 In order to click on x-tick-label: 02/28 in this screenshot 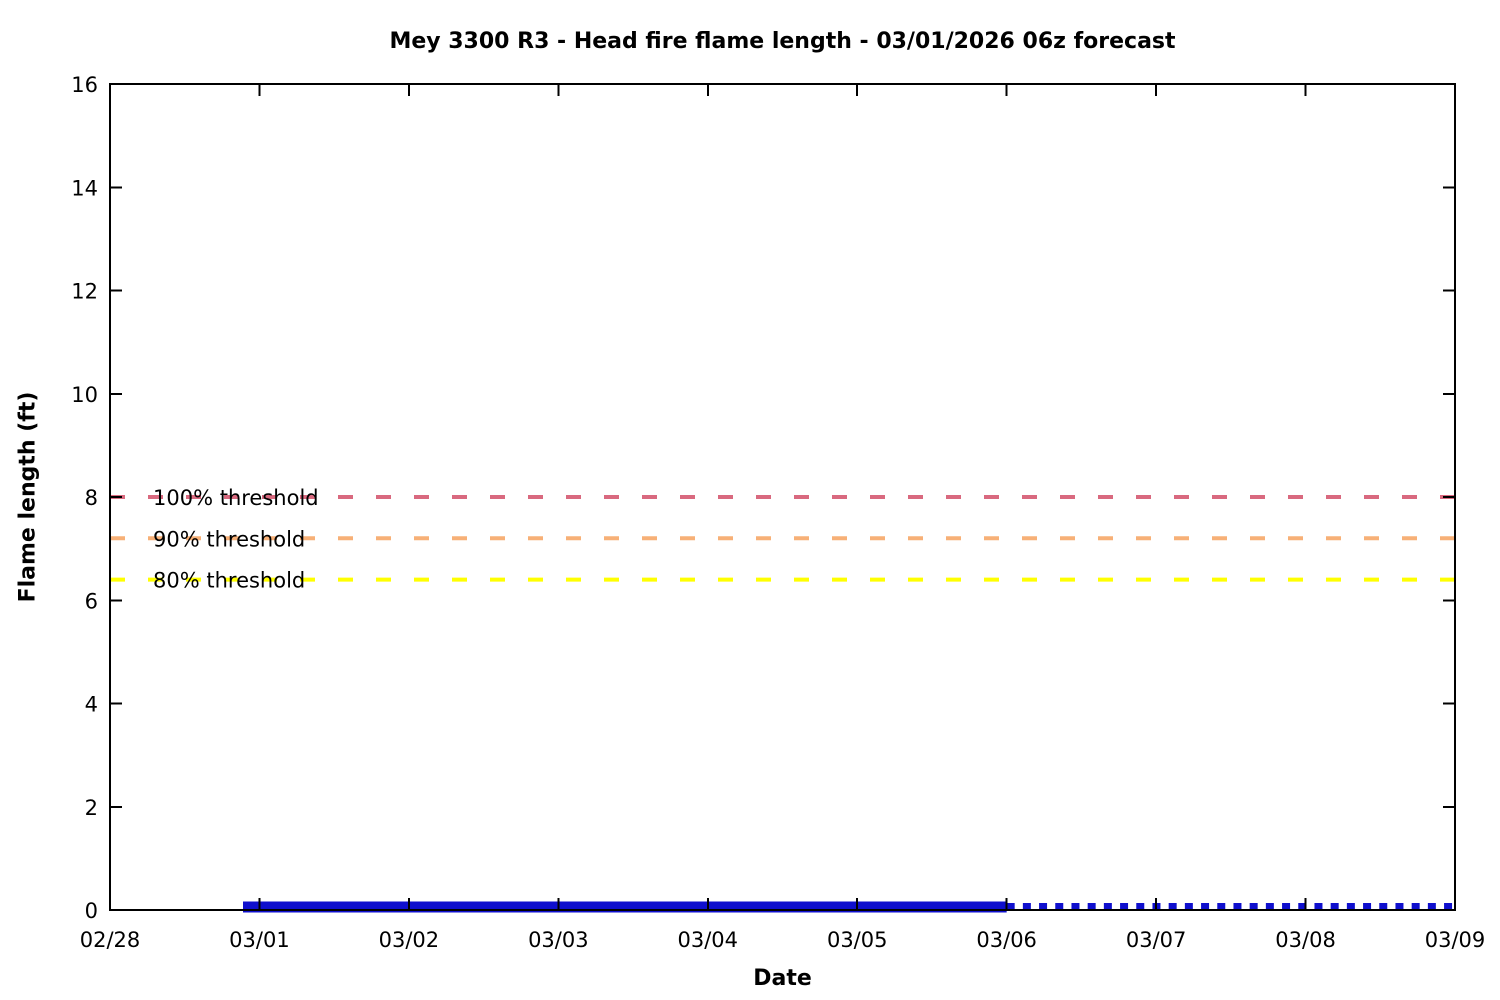, I will do `click(110, 940)`.